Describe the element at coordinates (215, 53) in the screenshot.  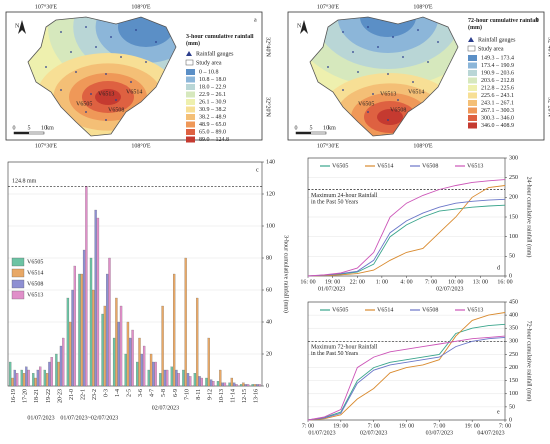
I see `legend-text: Rainfall gauges` at that location.